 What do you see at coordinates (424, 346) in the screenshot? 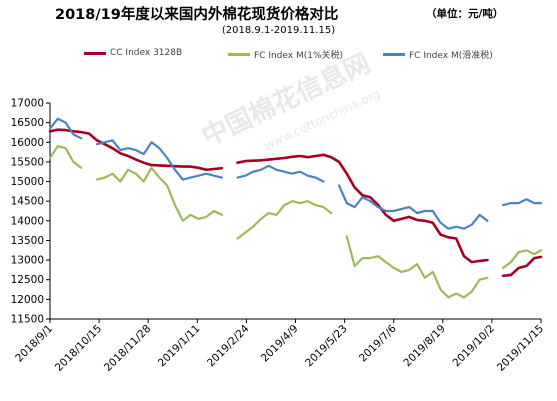
I see `x-tick-label: 2019/8/19` at bounding box center [424, 346].